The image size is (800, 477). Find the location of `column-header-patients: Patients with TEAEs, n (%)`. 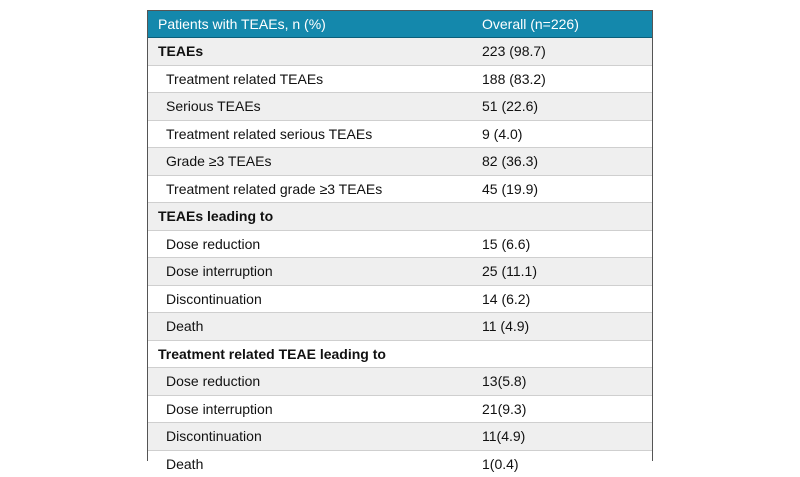

column-header-patients: Patients with TEAEs, n (%) is located at coordinates (310, 24).